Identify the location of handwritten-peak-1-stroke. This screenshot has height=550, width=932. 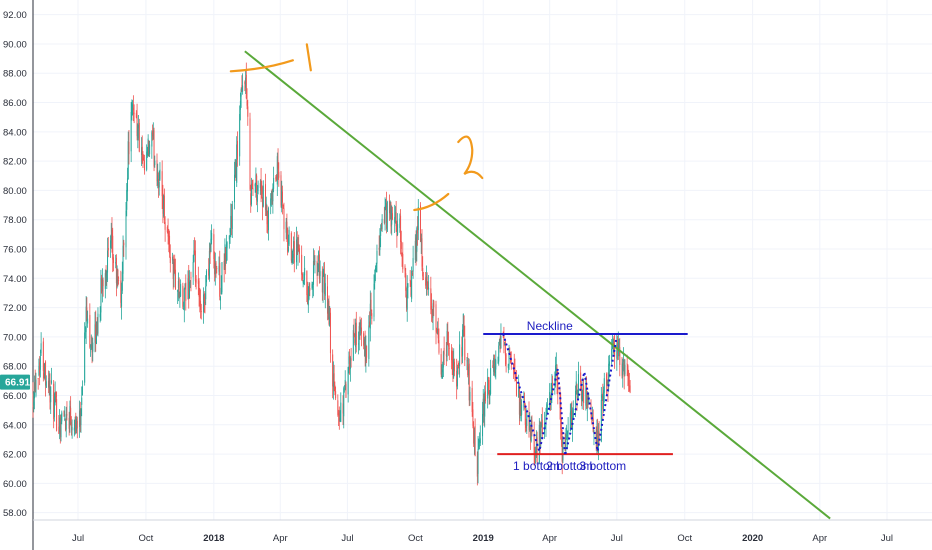
(261, 66).